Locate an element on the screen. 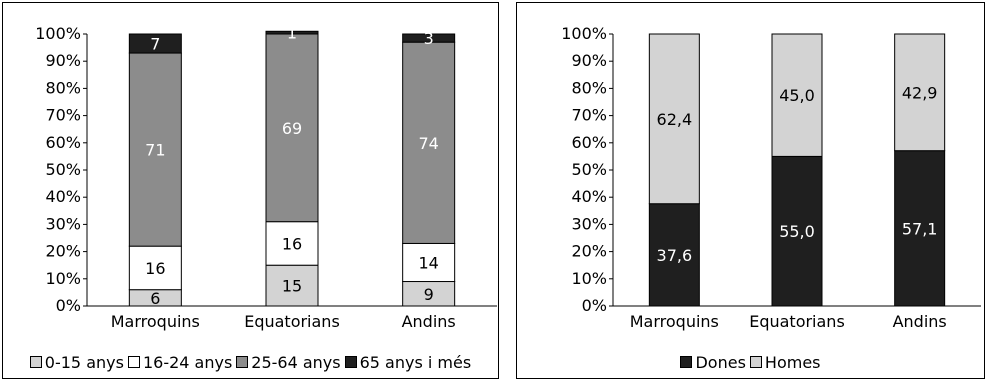  chart-legend-gender: Dones Homes is located at coordinates (750, 362).